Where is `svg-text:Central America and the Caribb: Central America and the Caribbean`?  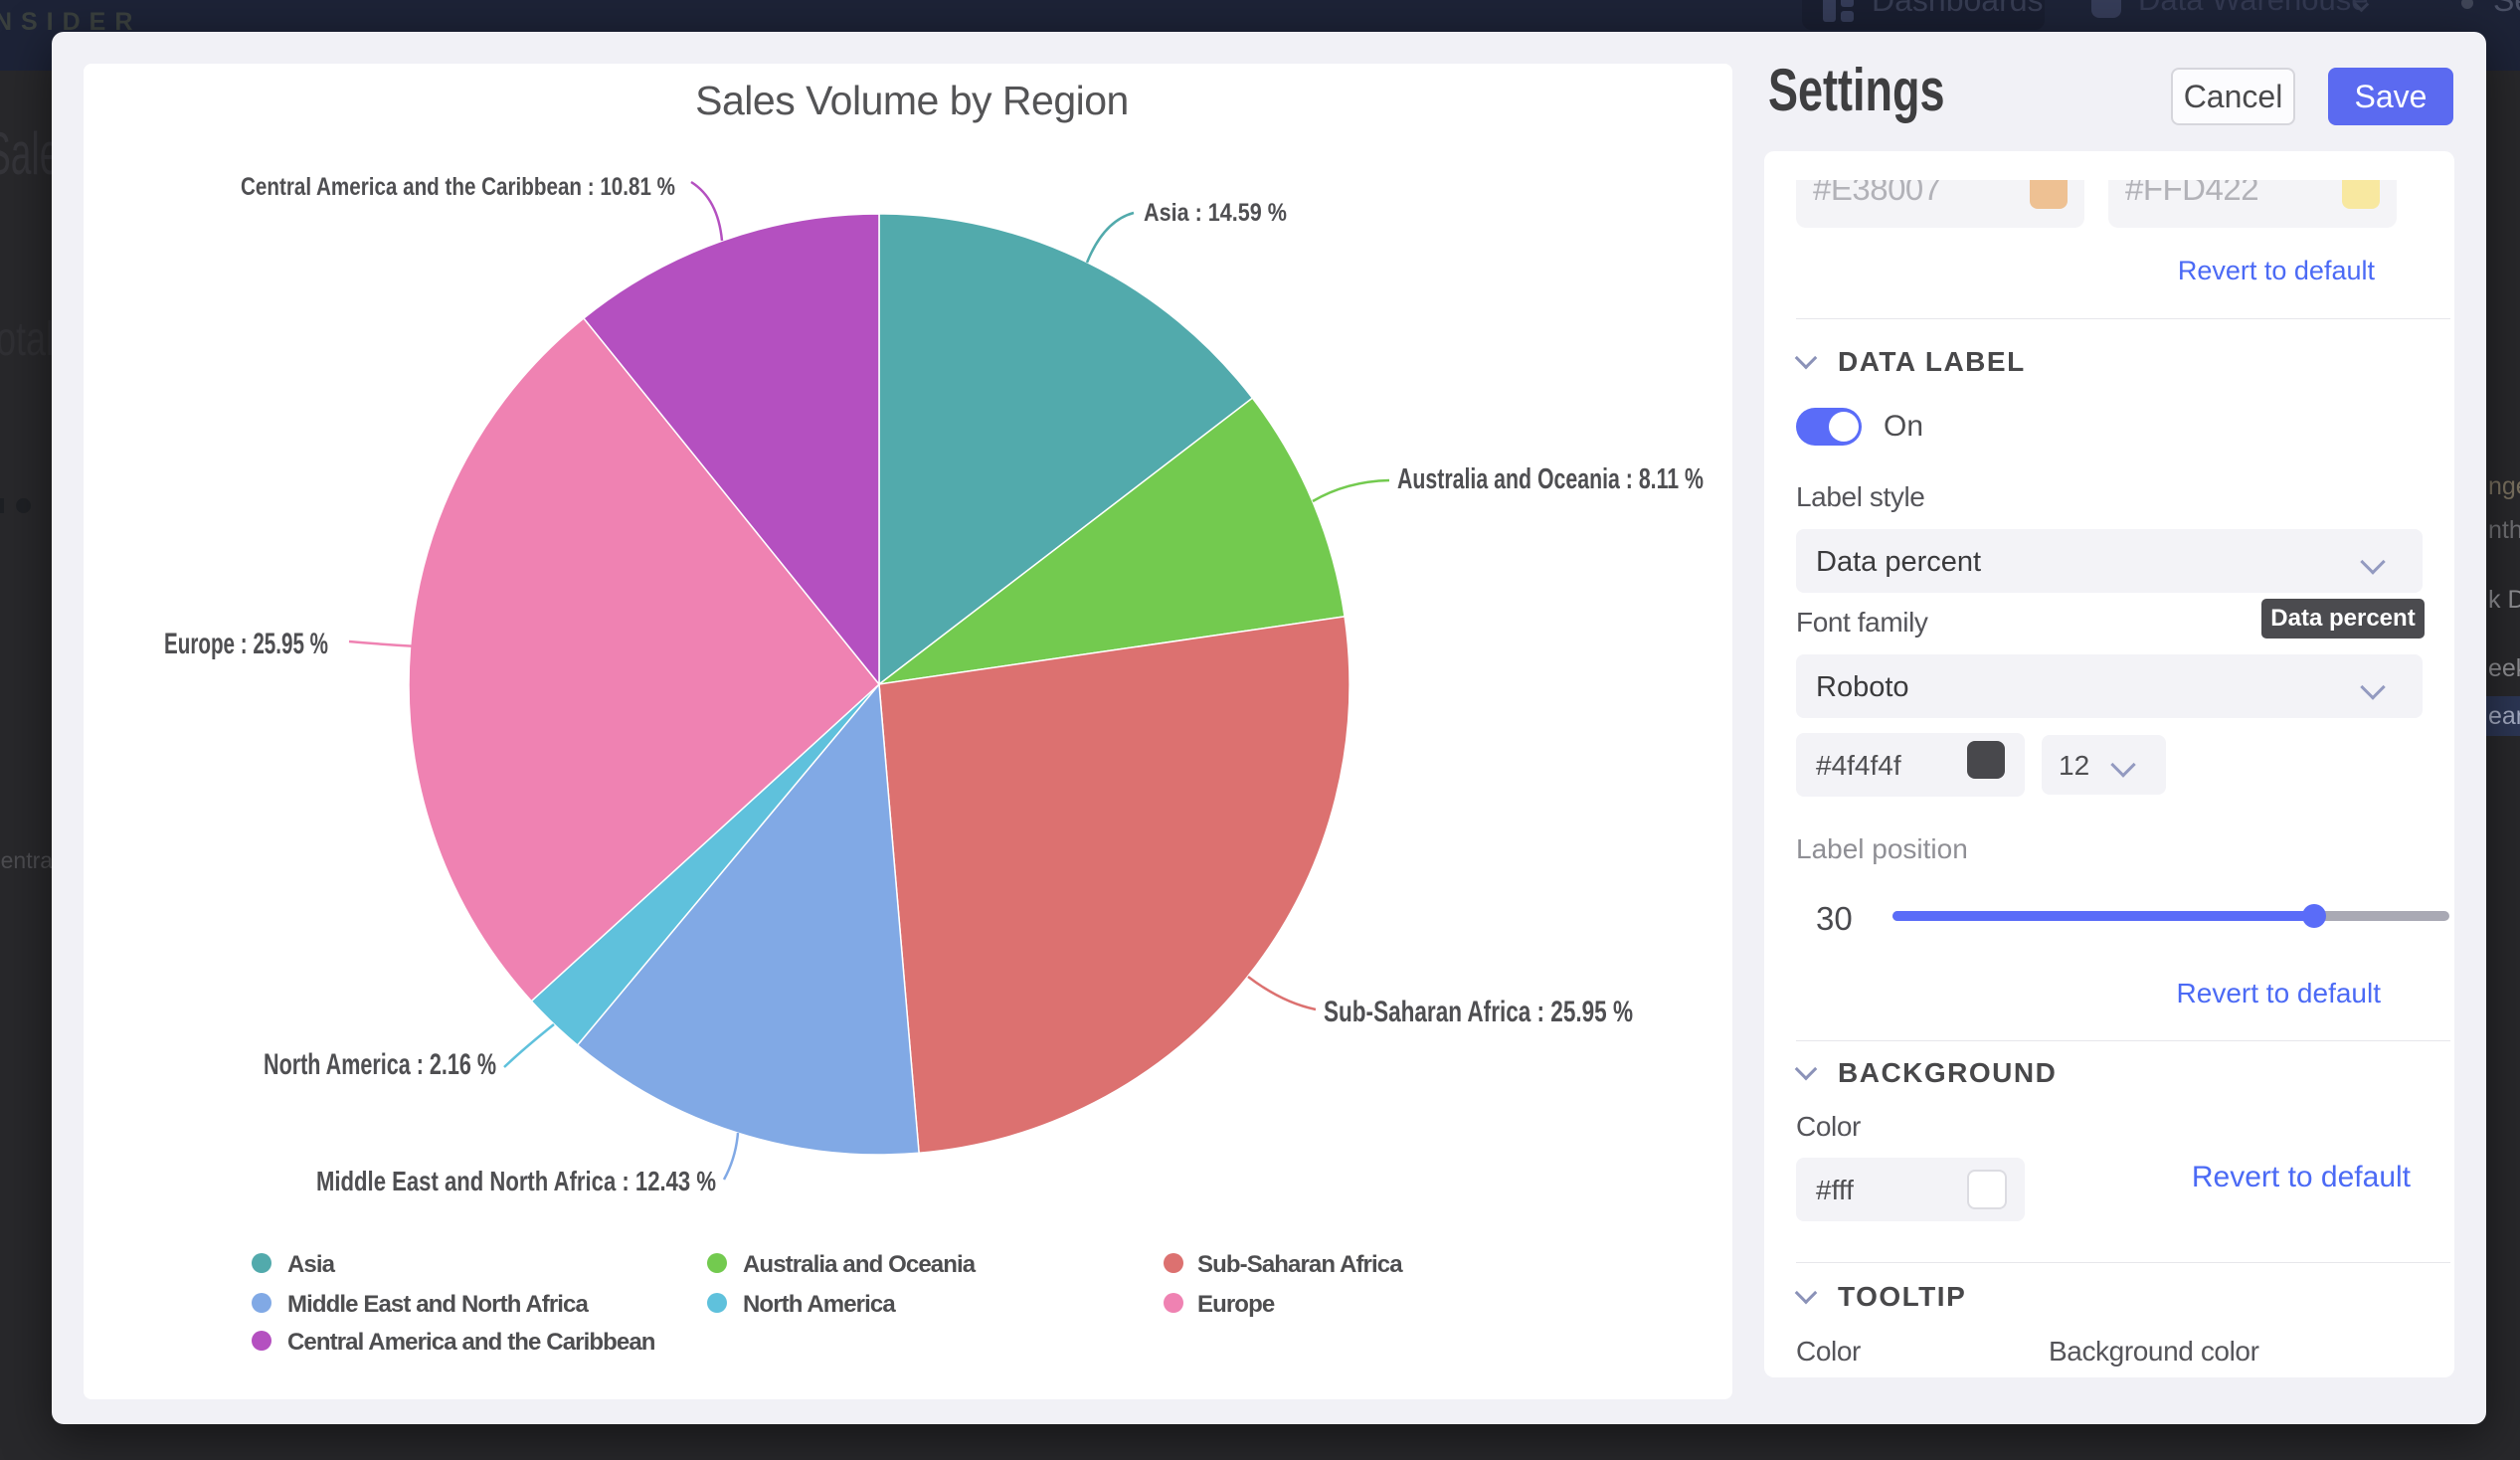 svg-text:Central America and the Caribb: Central America and the Caribbean is located at coordinates (471, 1342).